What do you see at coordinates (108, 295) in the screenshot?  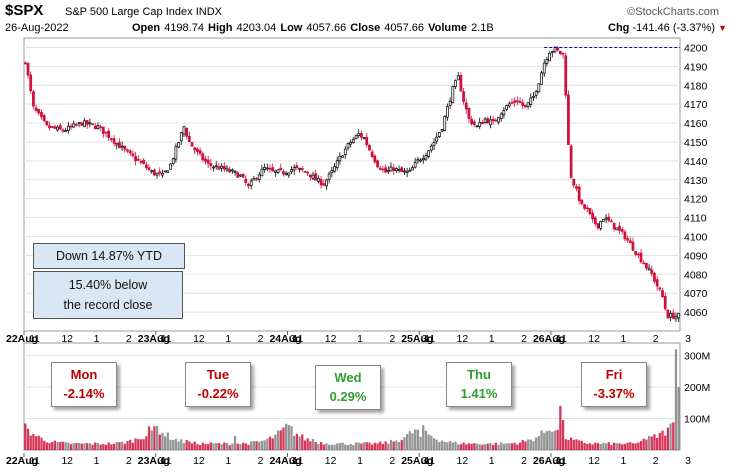 I see `record-annotation: 15.40% below the record close` at bounding box center [108, 295].